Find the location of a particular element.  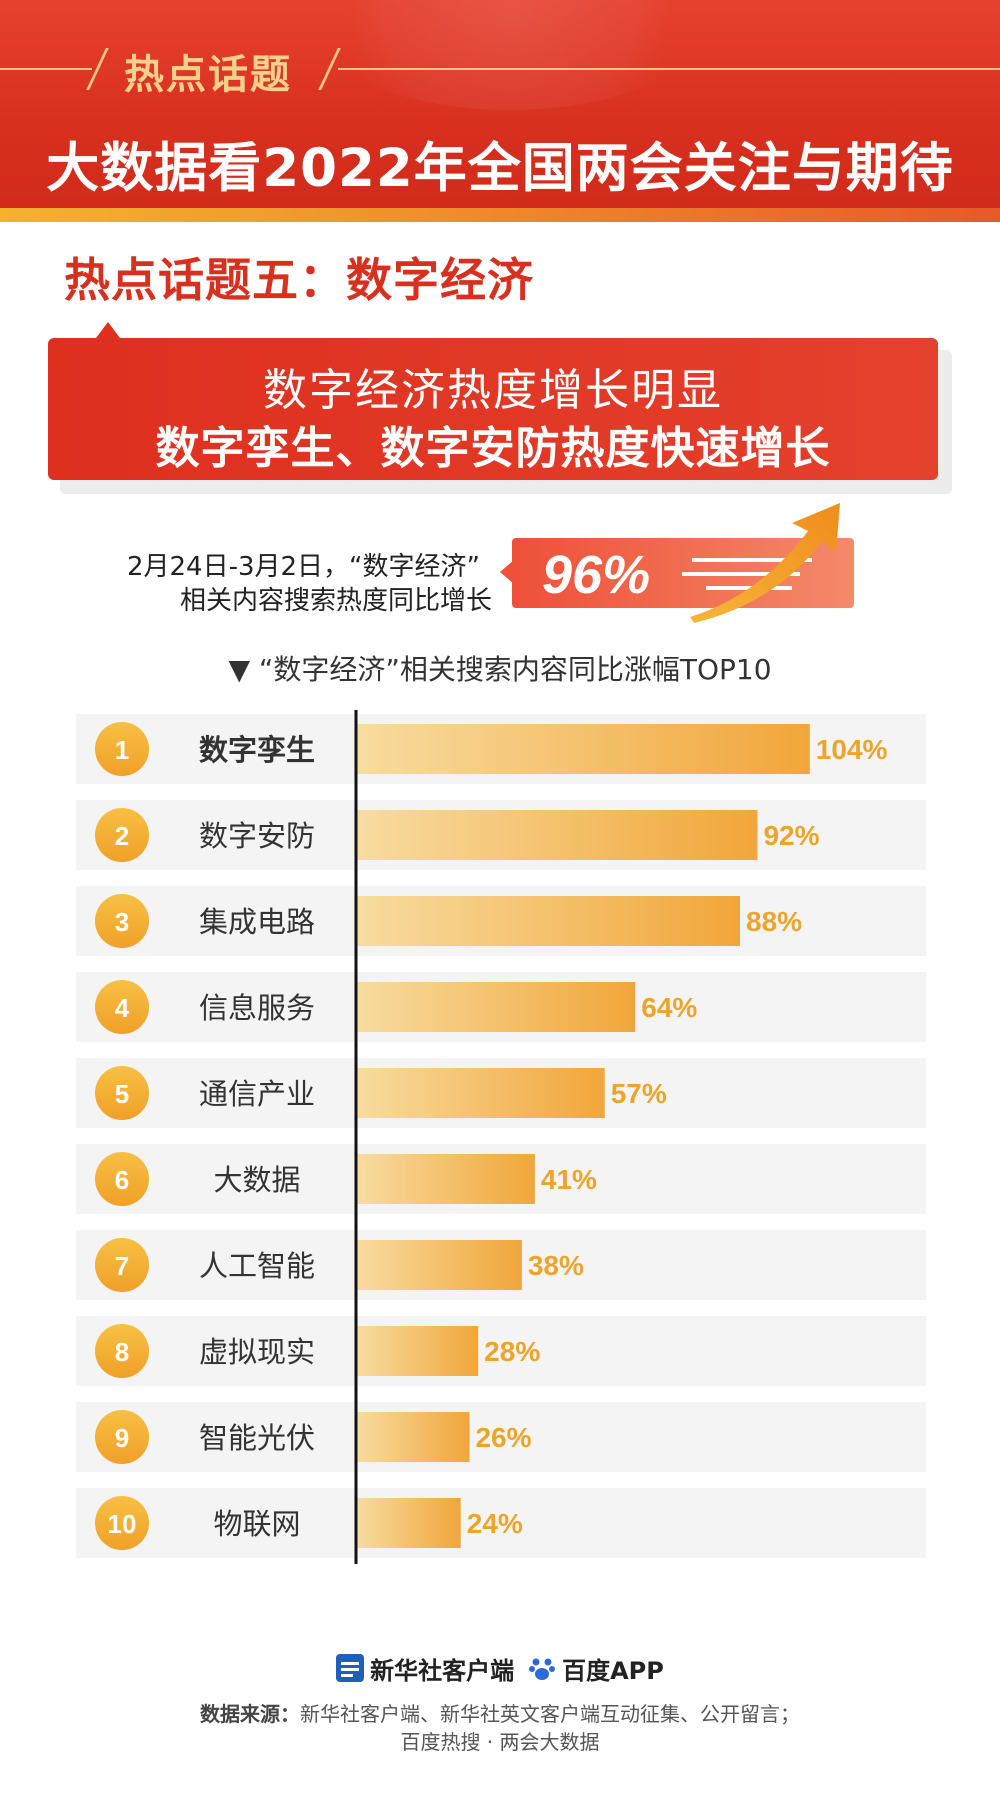

page-title: 大数据看2022年全国两会关注与期待 is located at coordinates (500, 168).